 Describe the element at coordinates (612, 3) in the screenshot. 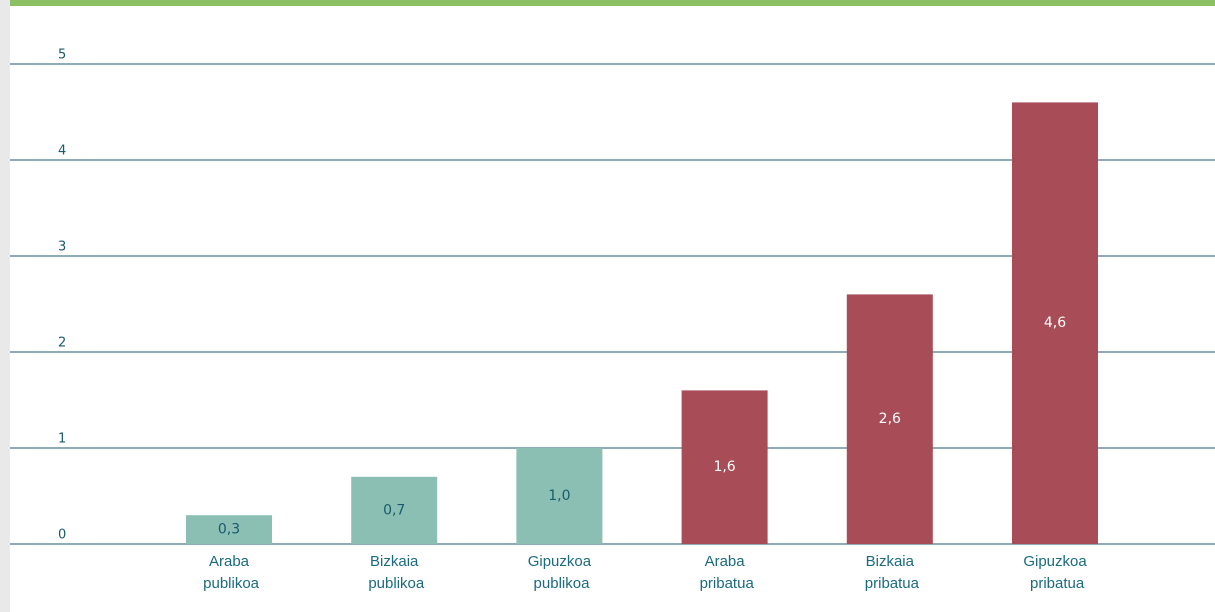

I see `top-bar` at that location.